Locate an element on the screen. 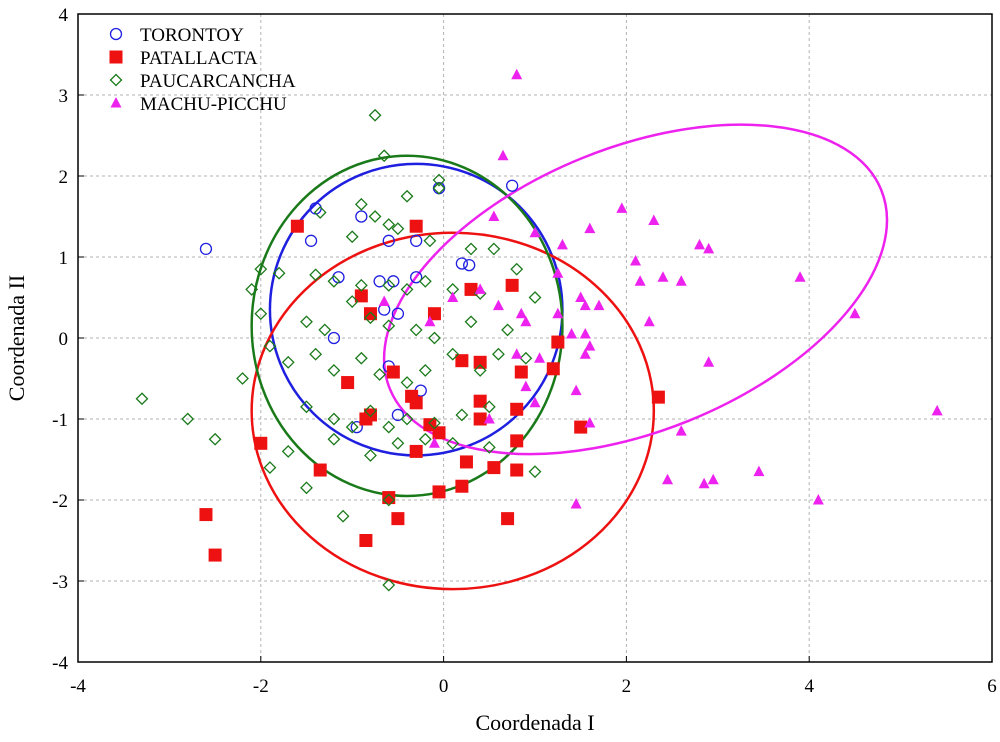  y-tick-label: -3 is located at coordinates (60, 582).